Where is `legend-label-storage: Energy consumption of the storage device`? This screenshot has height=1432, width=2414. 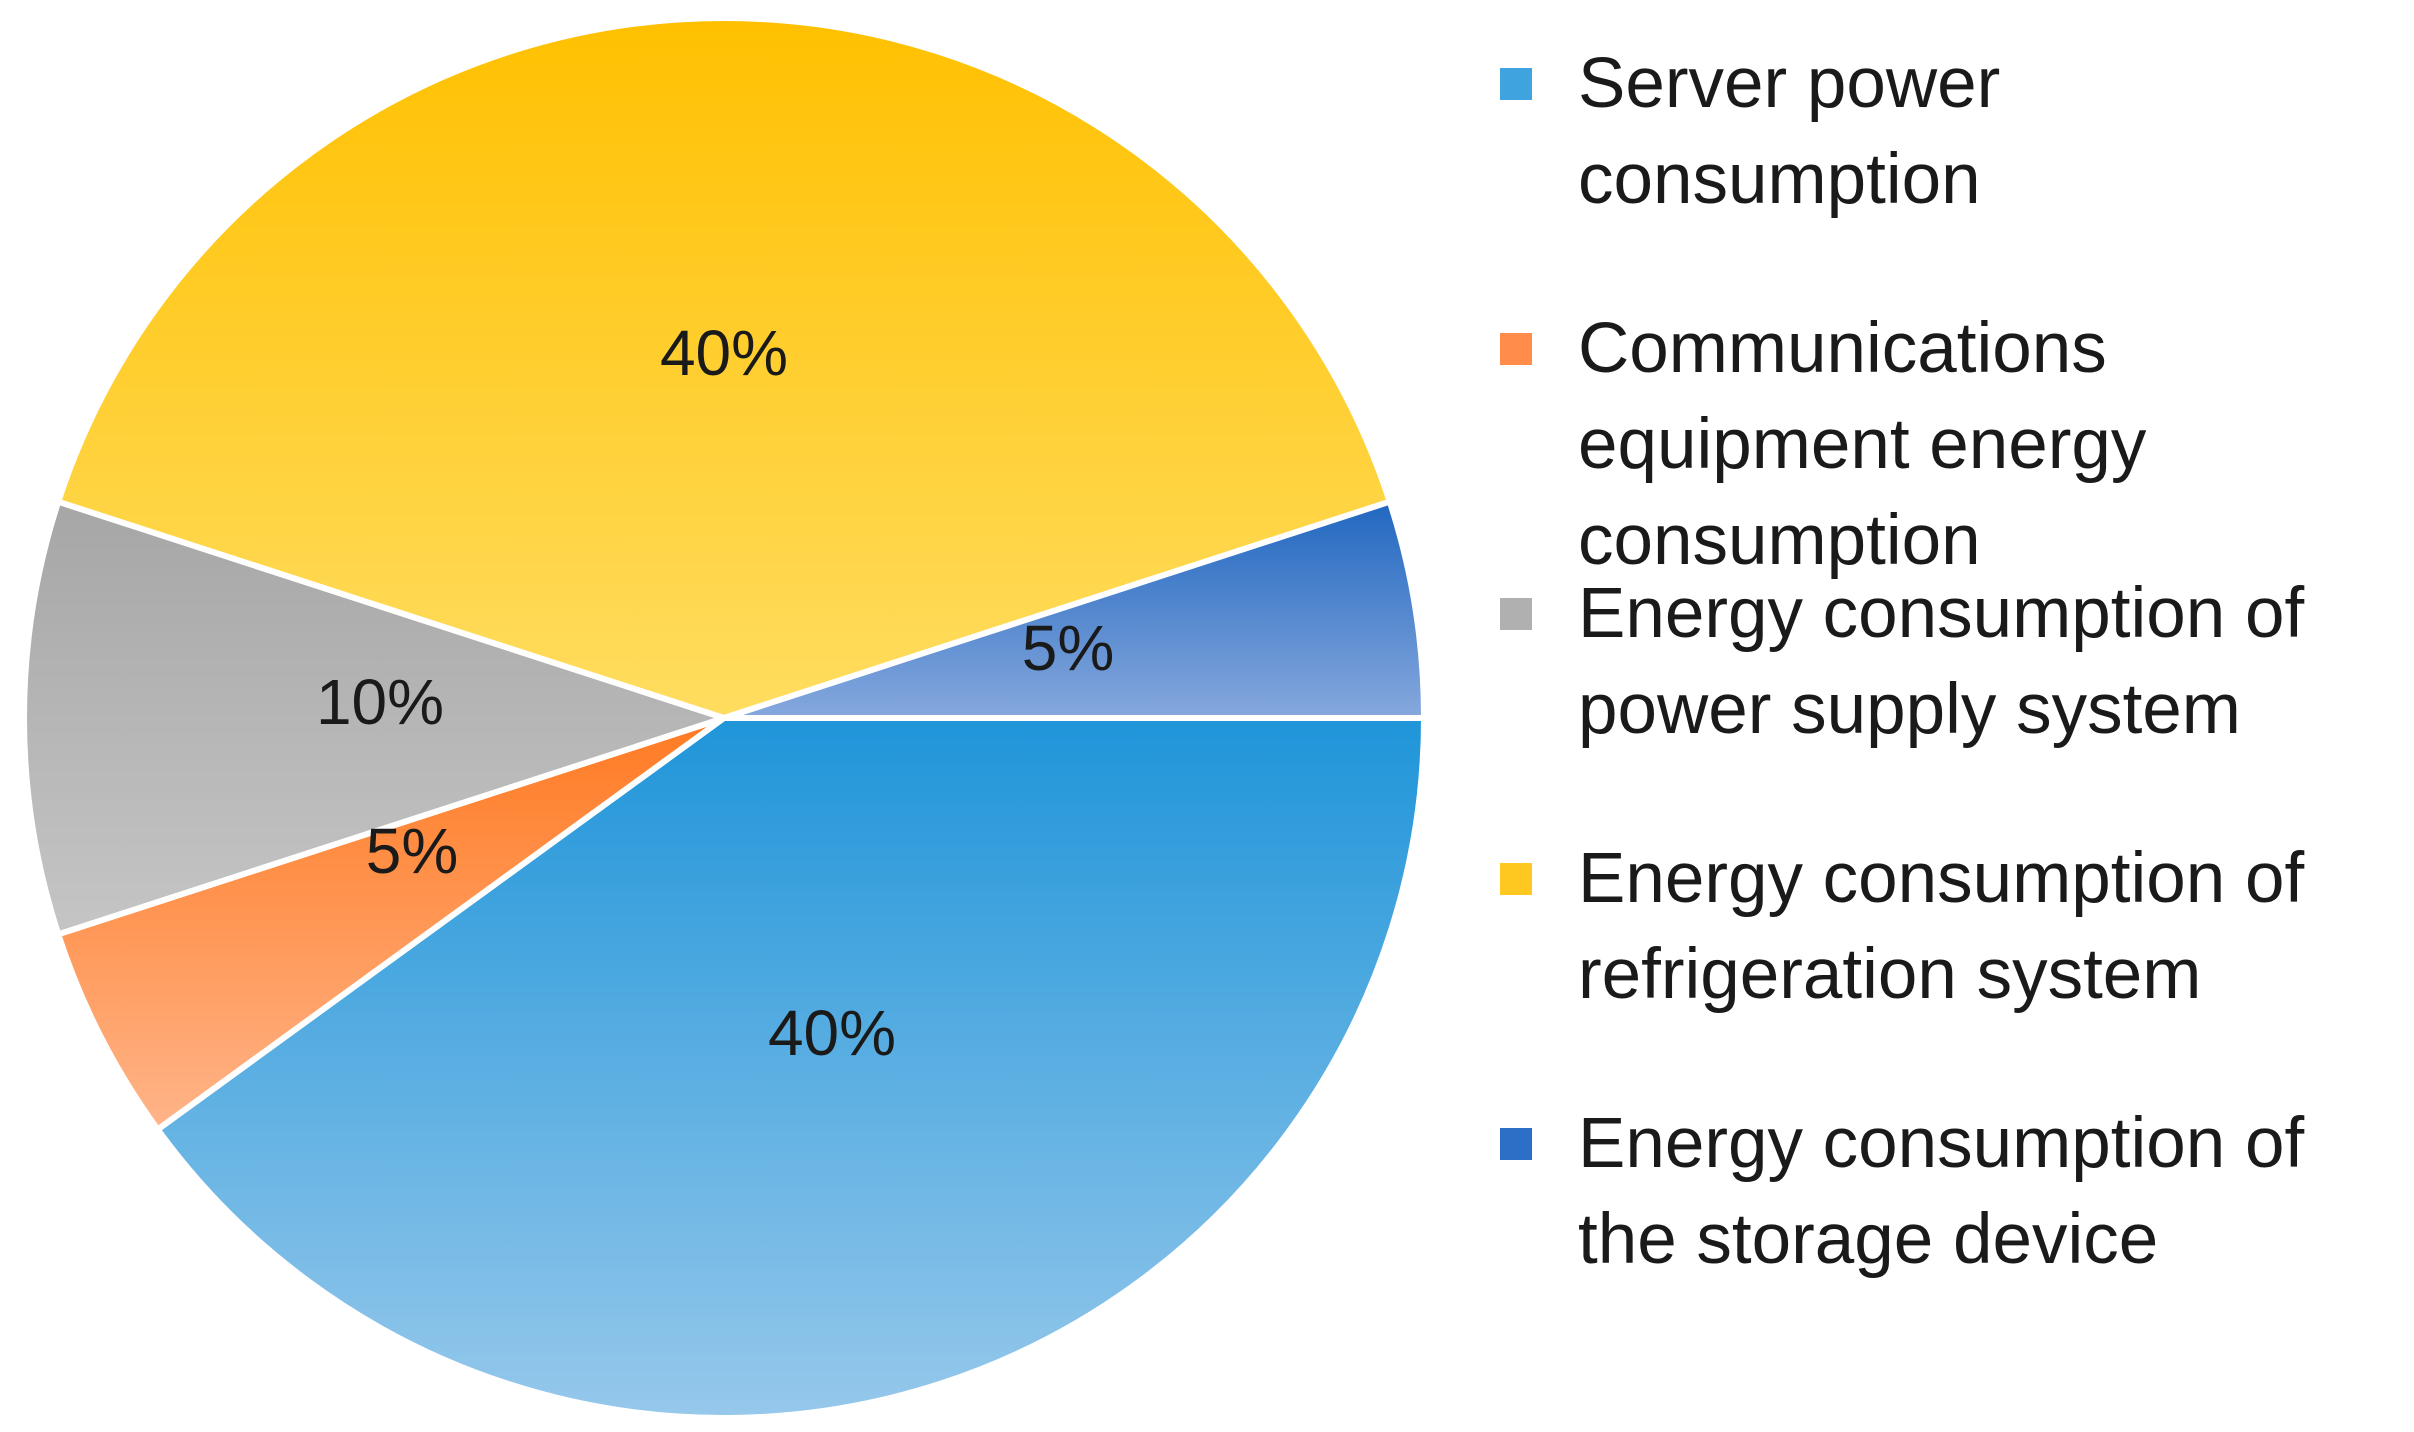
legend-label-storage: Energy consumption of the storage device is located at coordinates (1941, 1191).